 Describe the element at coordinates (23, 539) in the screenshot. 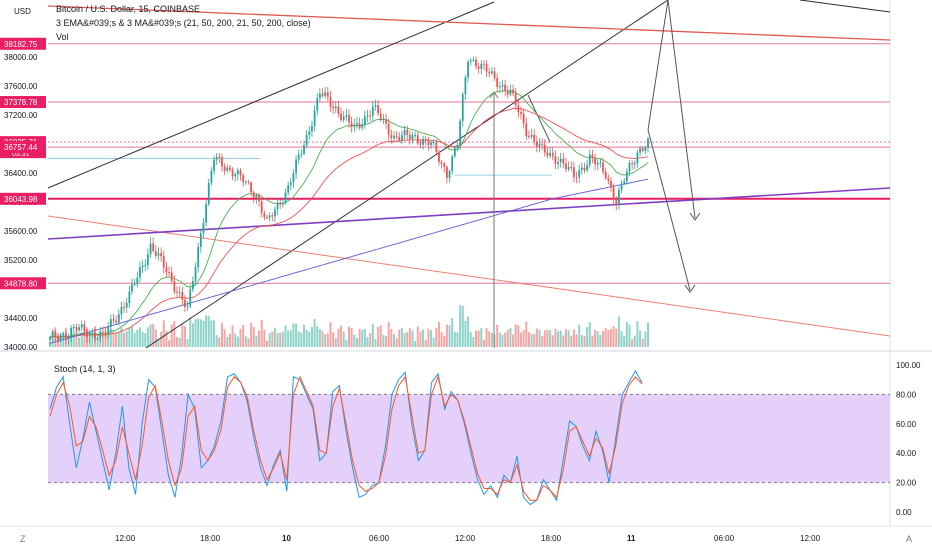

I see `auto-scale-icon: Z` at that location.